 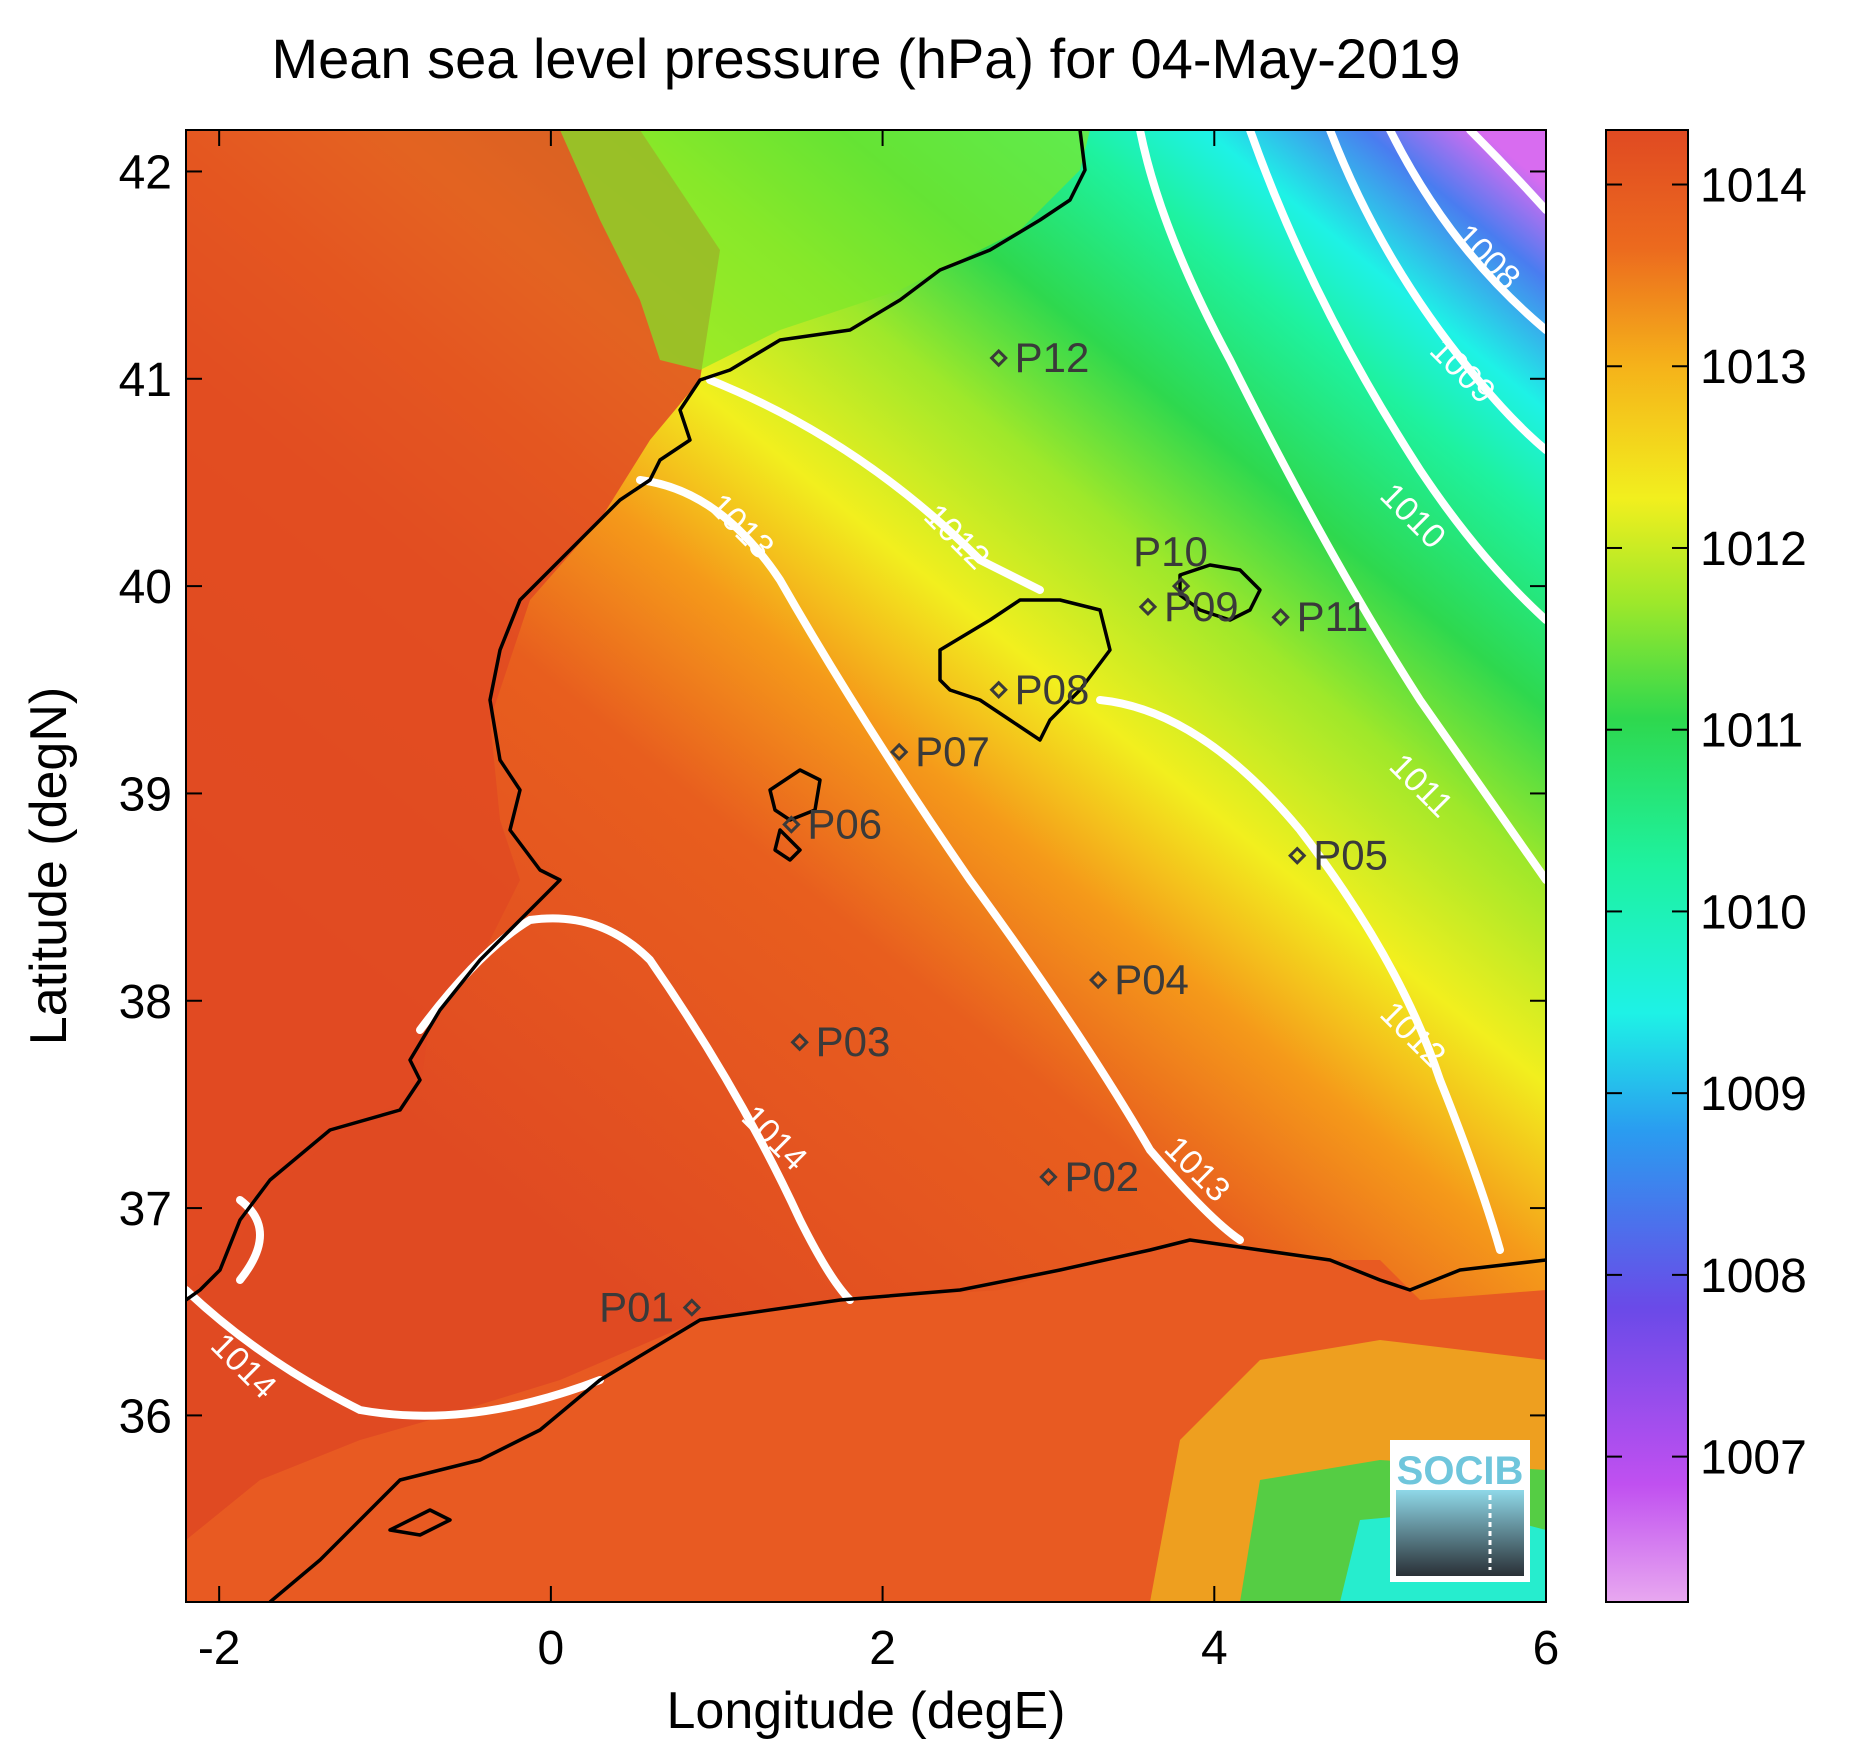 I want to click on catalonia-land, so click(x=825, y=250).